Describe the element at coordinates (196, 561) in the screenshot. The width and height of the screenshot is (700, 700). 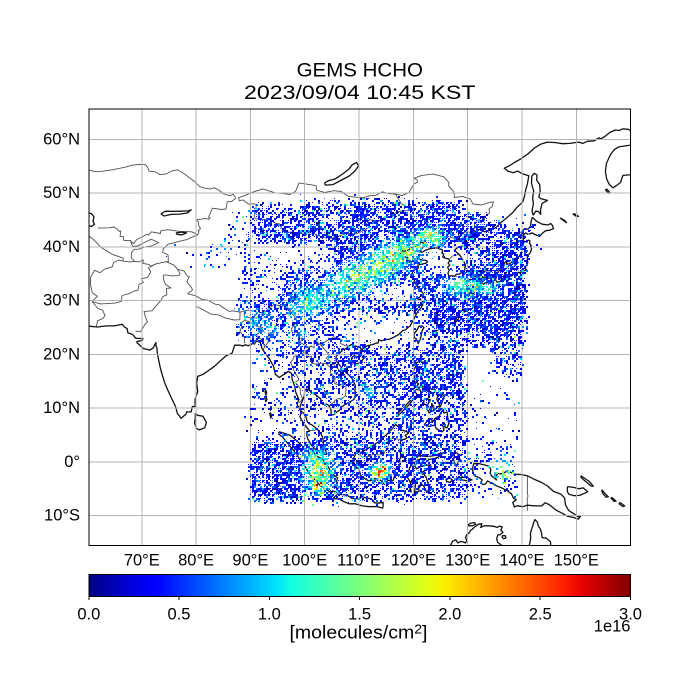
I see `svg-text: 80°E` at that location.